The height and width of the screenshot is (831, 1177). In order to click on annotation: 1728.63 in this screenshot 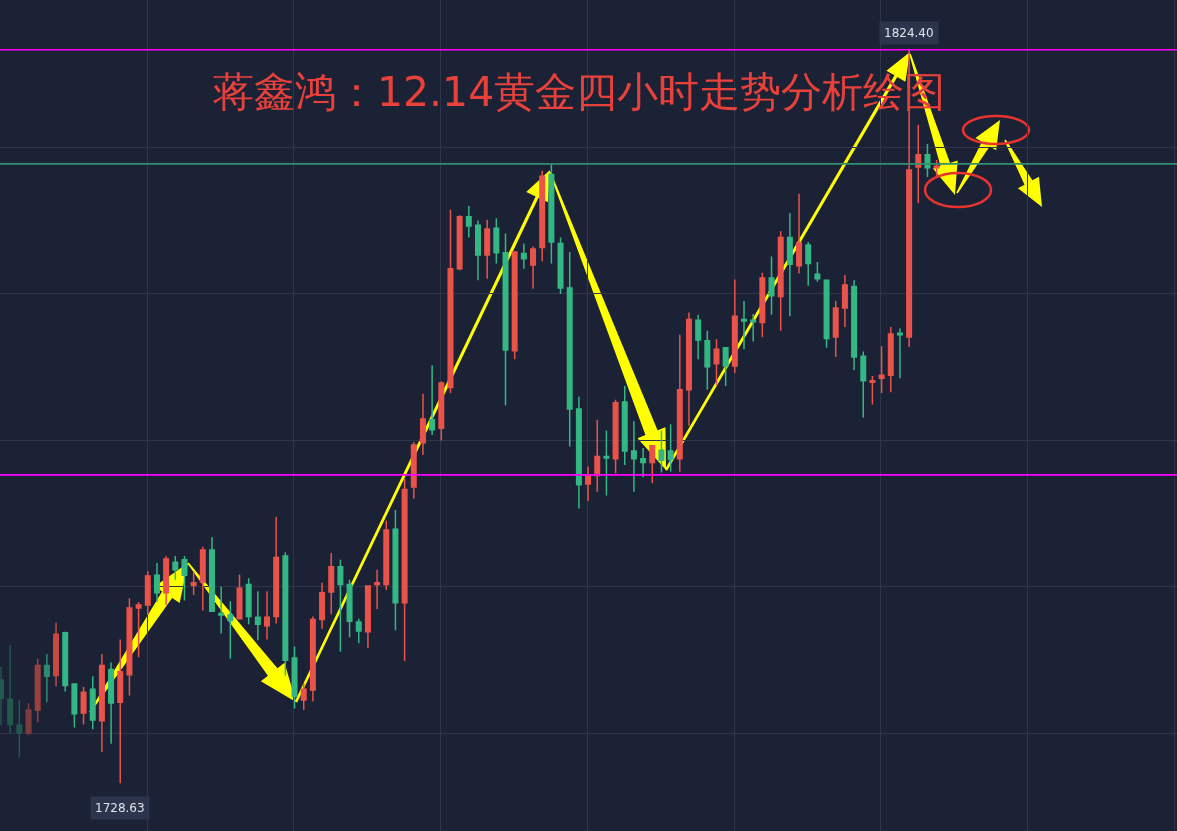, I will do `click(120, 808)`.